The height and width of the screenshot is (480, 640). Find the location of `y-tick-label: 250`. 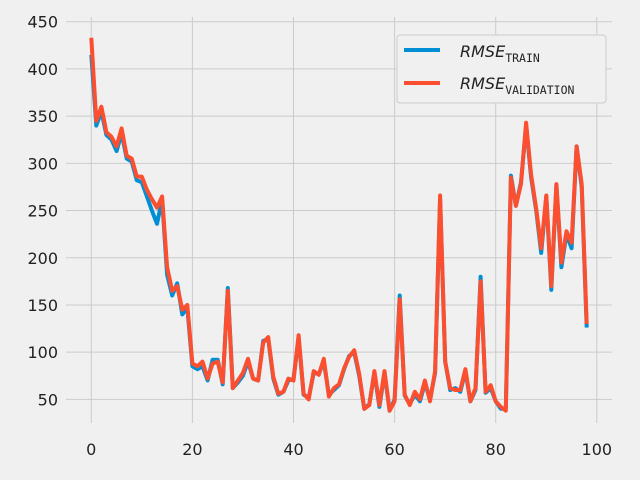

y-tick-label: 250 is located at coordinates (42, 211).